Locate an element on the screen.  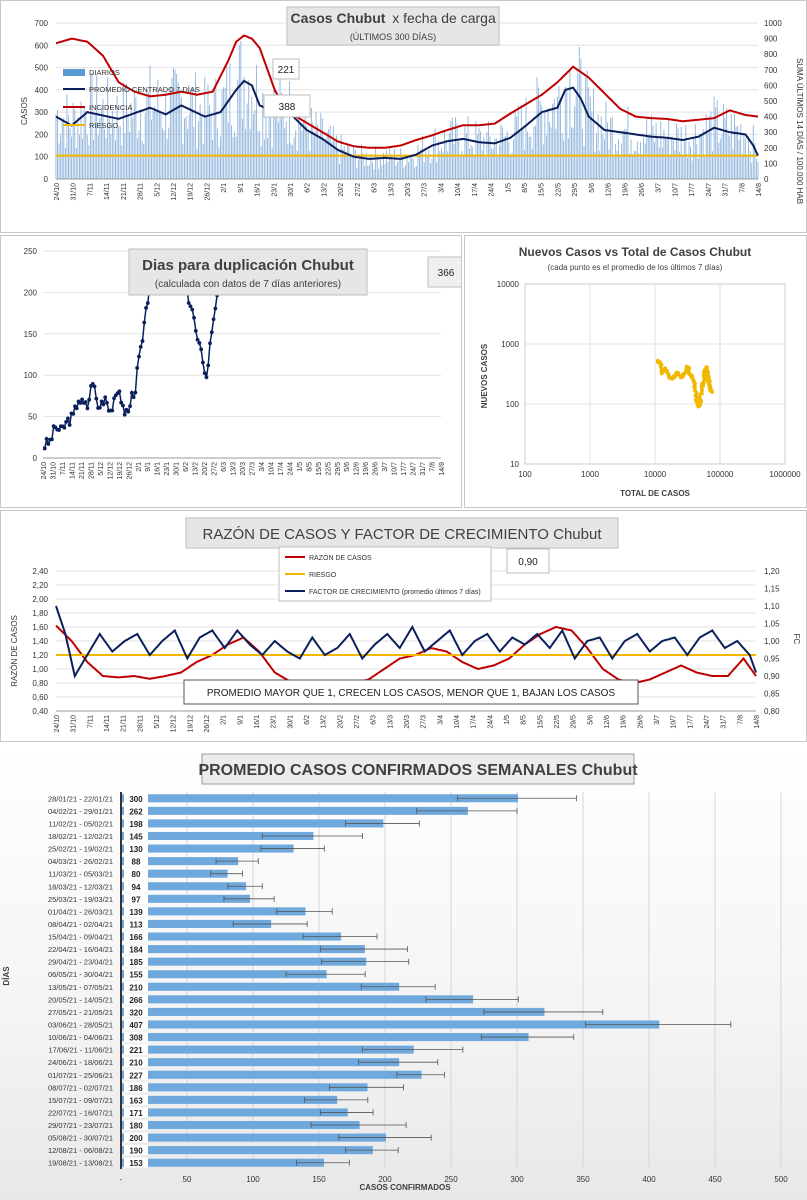
sem-xtick-6: 300 is located at coordinates (517, 1179).